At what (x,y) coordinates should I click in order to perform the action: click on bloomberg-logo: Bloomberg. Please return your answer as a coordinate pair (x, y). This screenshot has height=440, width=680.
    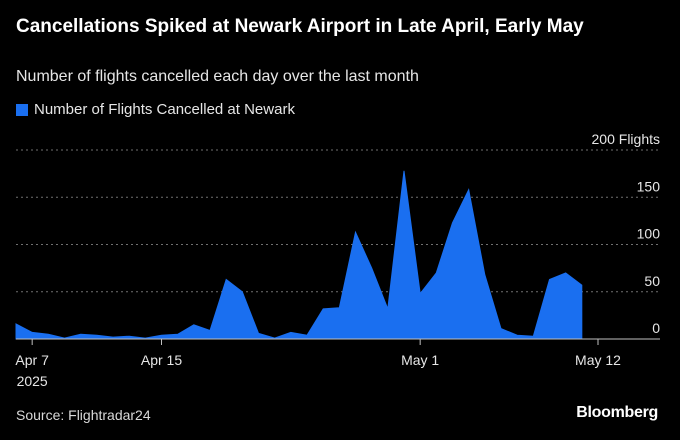
    Looking at the image, I should click on (617, 412).